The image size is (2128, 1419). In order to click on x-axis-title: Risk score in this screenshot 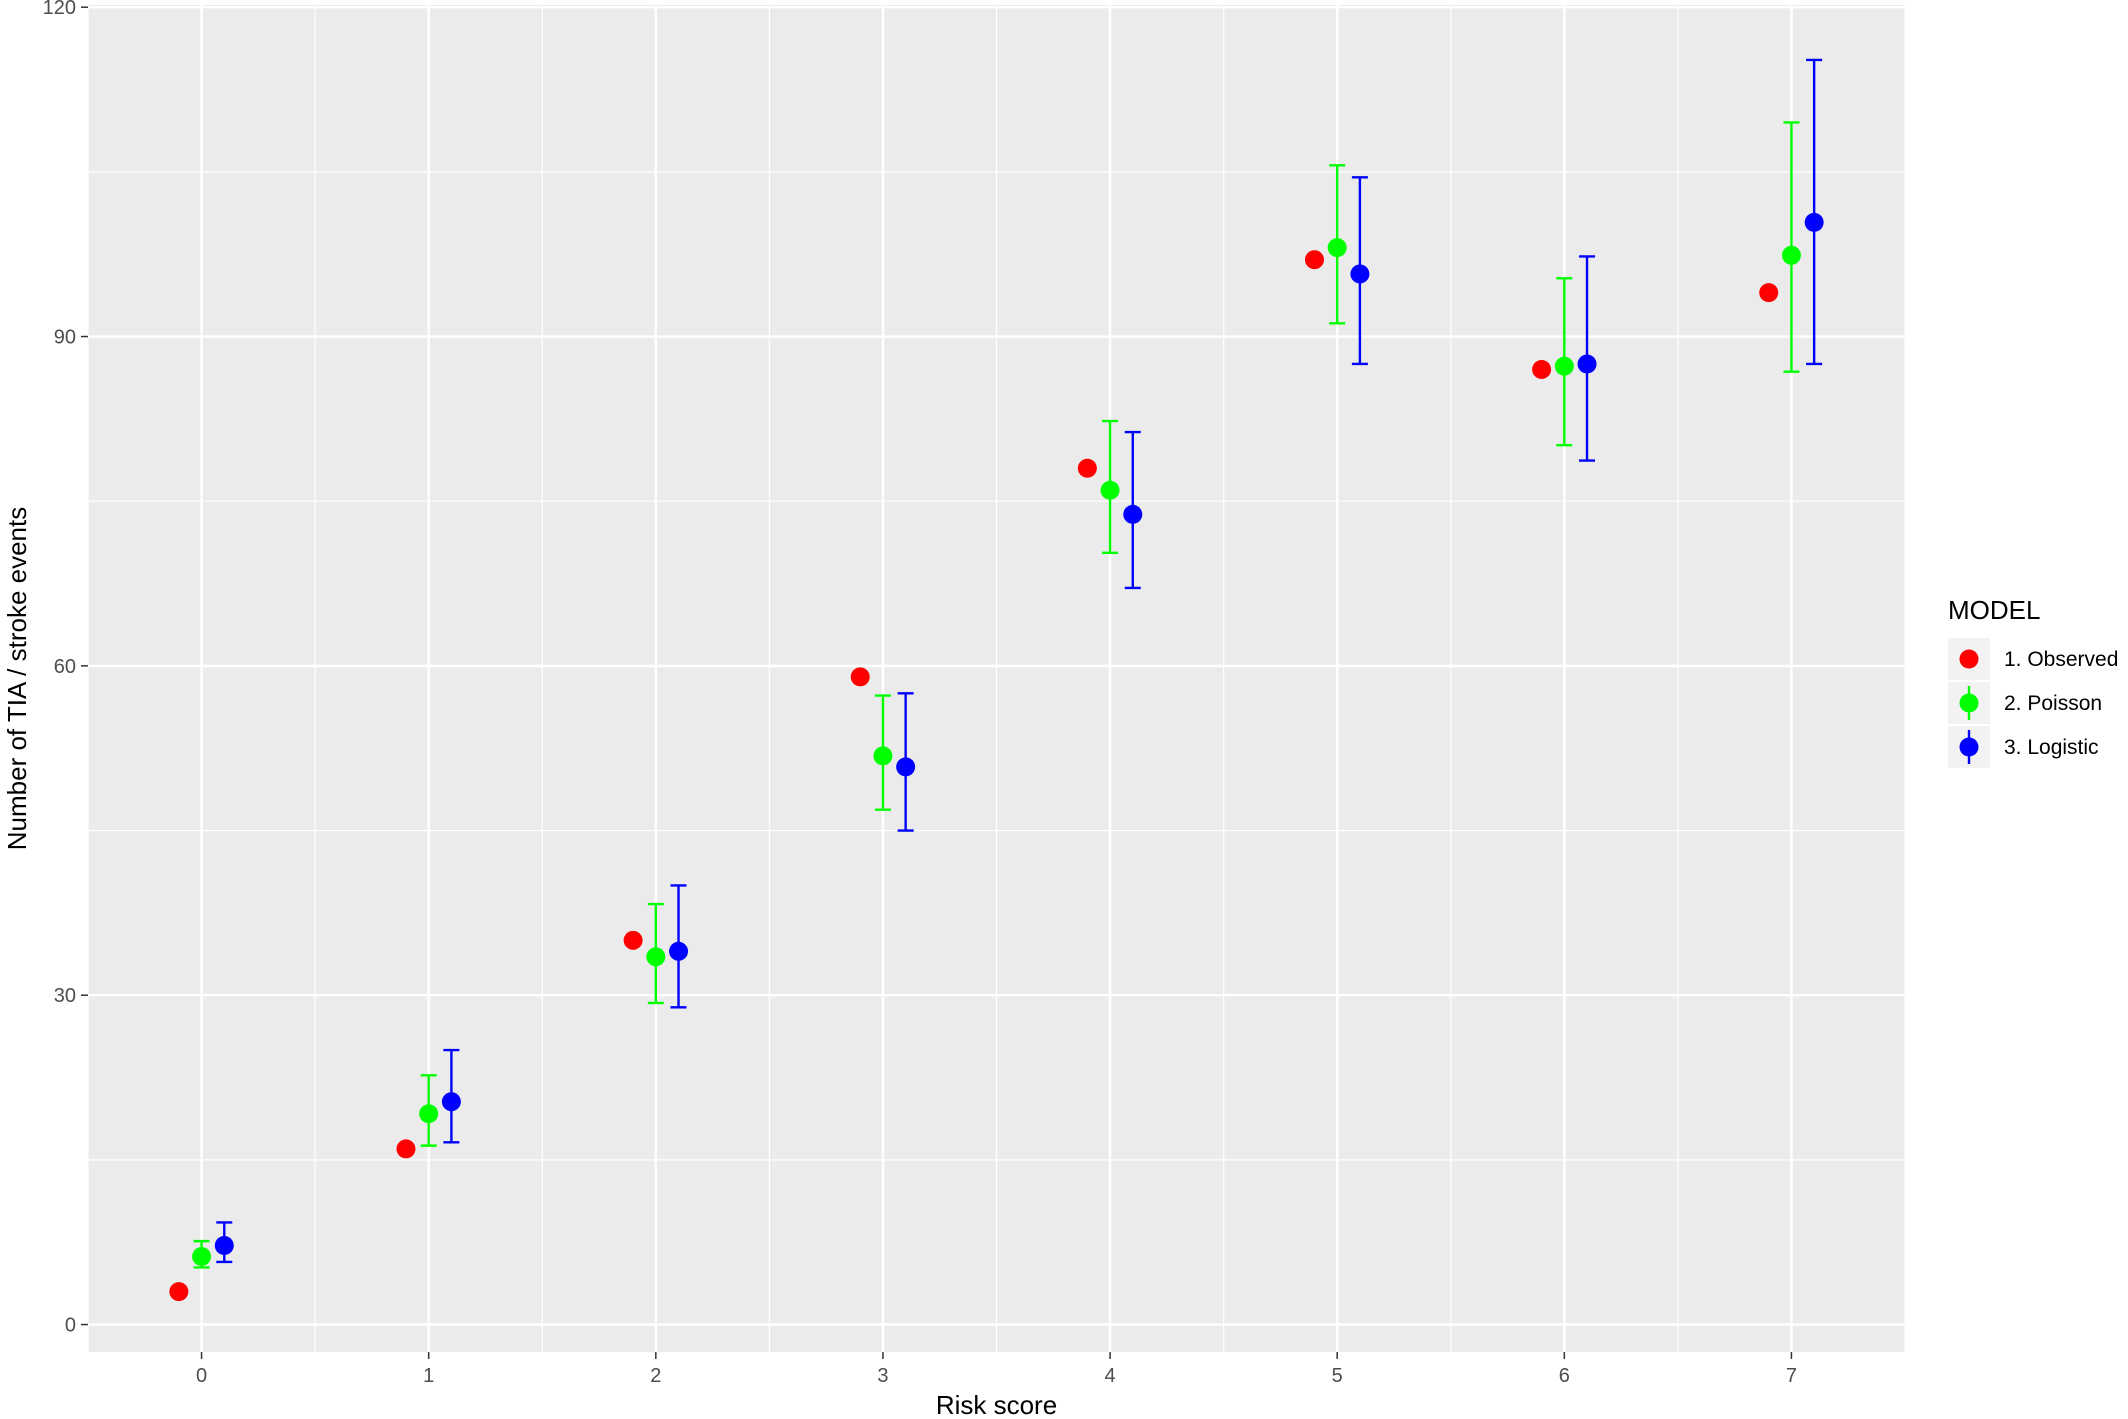, I will do `click(996, 1404)`.